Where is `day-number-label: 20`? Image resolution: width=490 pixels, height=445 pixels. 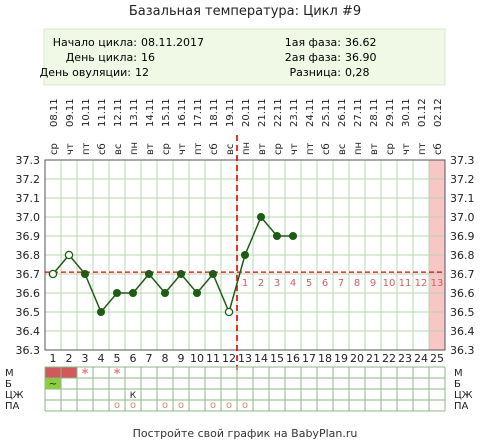
day-number-label: 20 is located at coordinates (357, 358).